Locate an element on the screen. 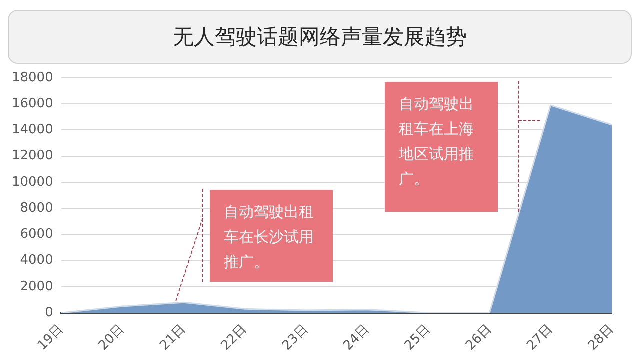 The image size is (640, 357). x-tick-label: 23日 is located at coordinates (296, 338).